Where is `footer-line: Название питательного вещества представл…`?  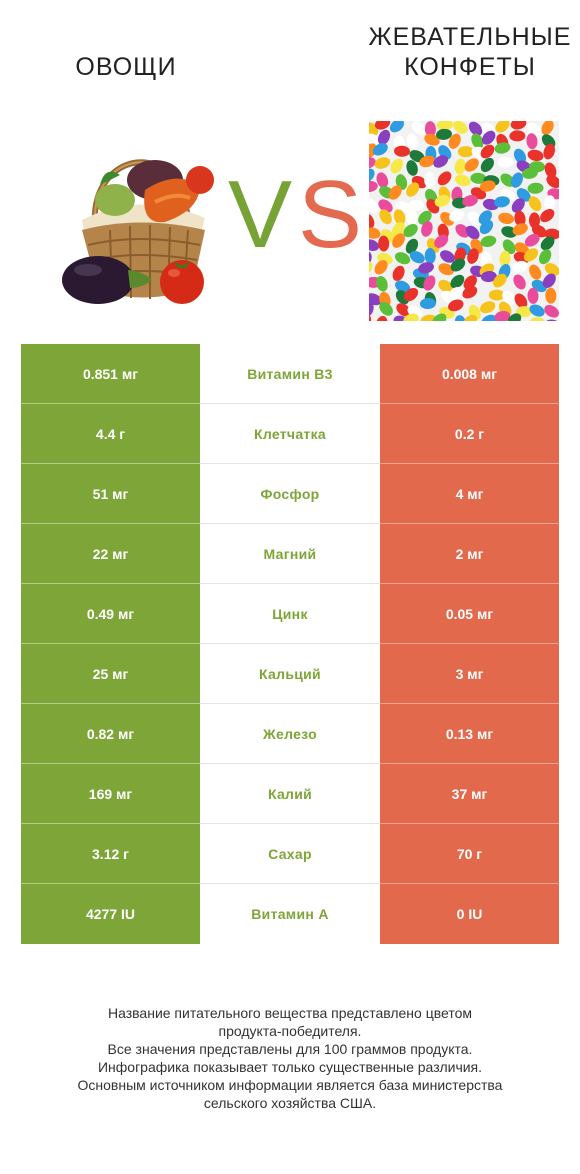
footer-line: Название питательного вещества представл… is located at coordinates (290, 1013).